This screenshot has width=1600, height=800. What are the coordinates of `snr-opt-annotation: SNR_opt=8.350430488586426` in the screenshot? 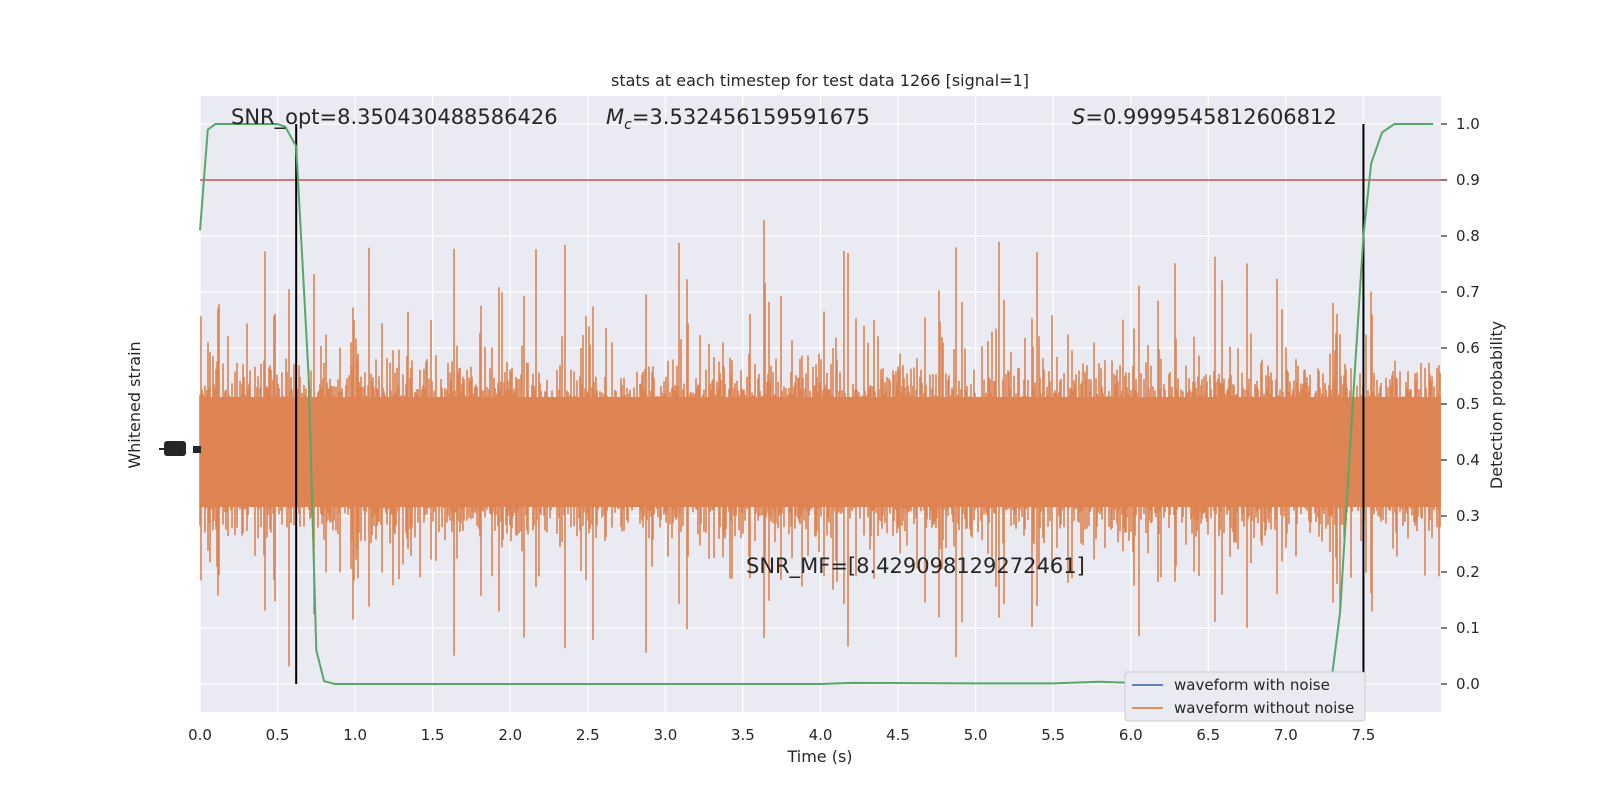 It's located at (394, 117).